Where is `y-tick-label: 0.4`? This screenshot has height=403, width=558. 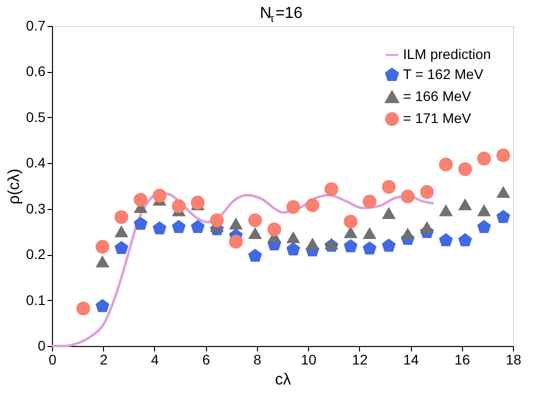
y-tick-label: 0.4 is located at coordinates (36, 162).